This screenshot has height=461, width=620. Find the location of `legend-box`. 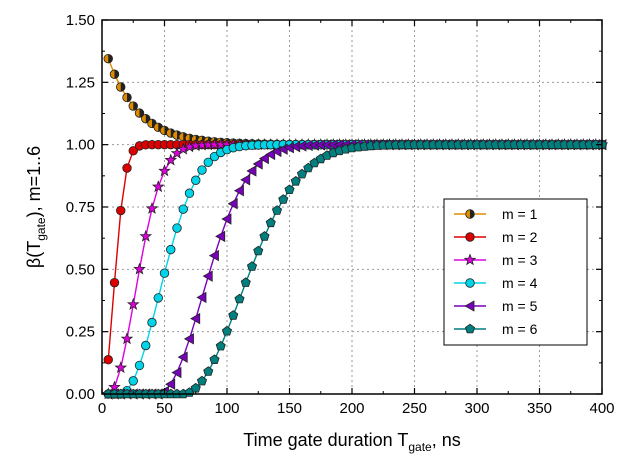

legend-box is located at coordinates (515, 272).